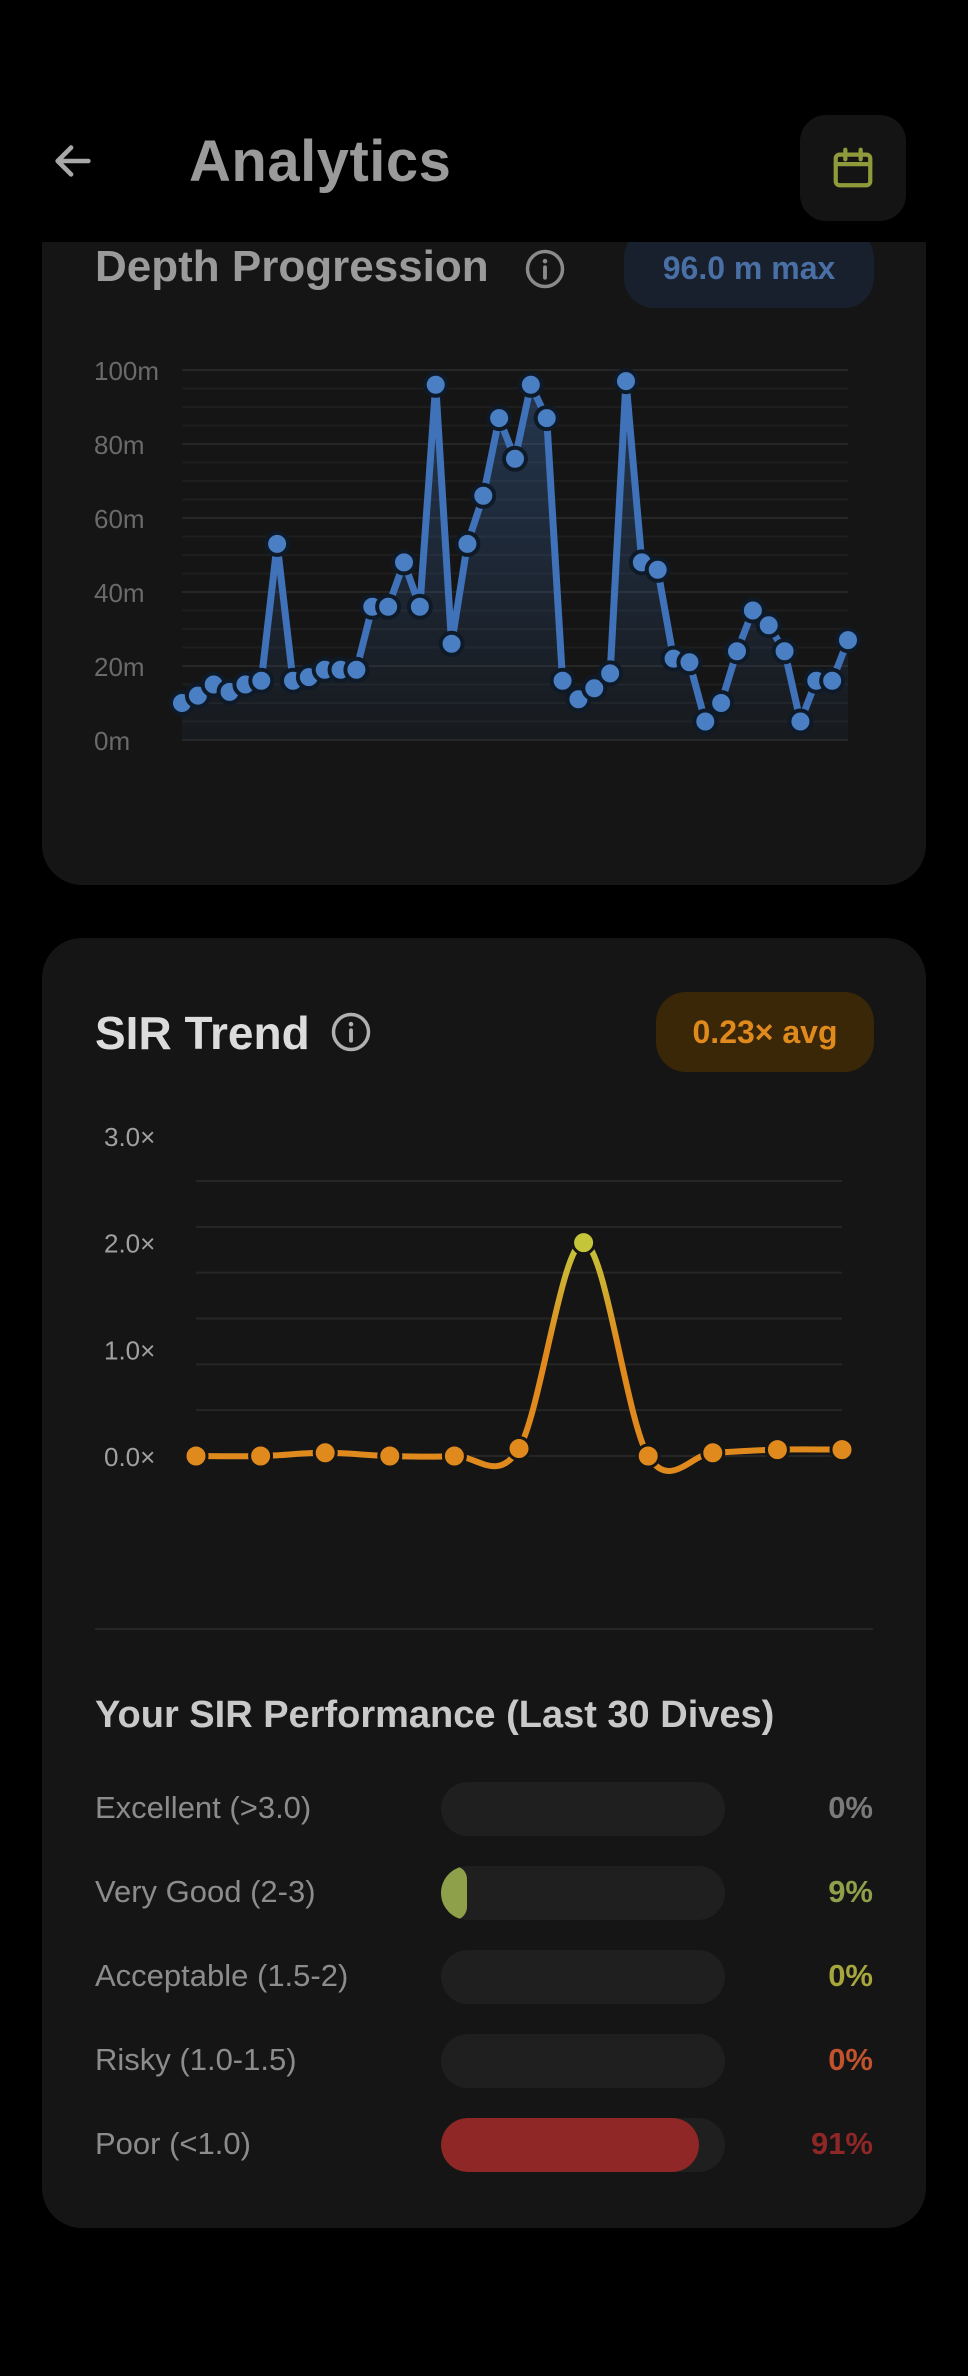  Describe the element at coordinates (515, 560) in the screenshot. I see `depth-area` at that location.